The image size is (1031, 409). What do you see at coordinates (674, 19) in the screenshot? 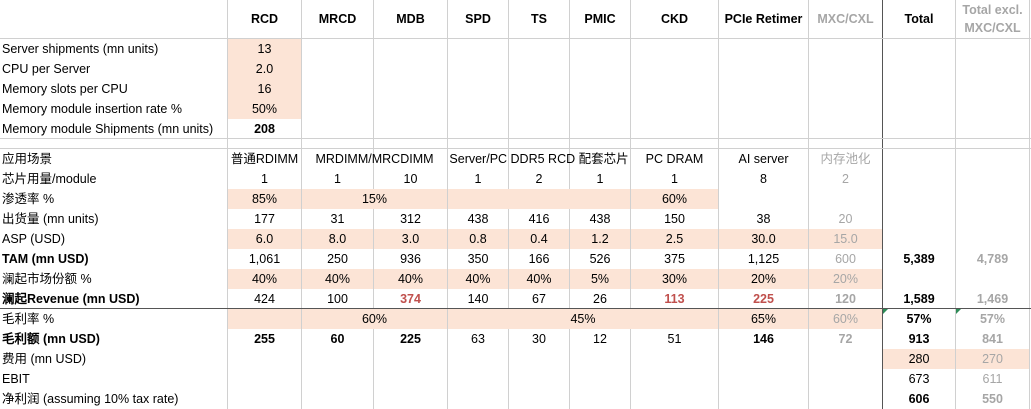
I see `column-header-ckd: CKD` at bounding box center [674, 19].